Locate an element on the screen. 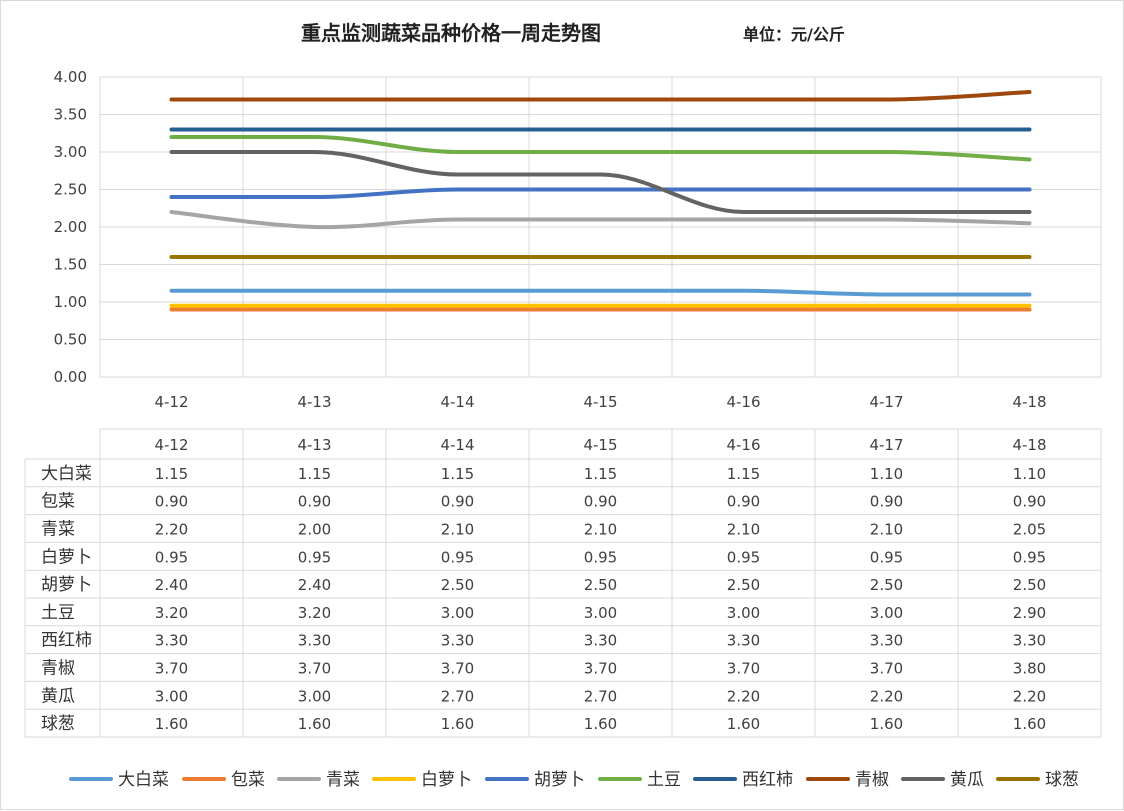 This screenshot has height=811, width=1124. table-cell: 2.90 is located at coordinates (1029, 613).